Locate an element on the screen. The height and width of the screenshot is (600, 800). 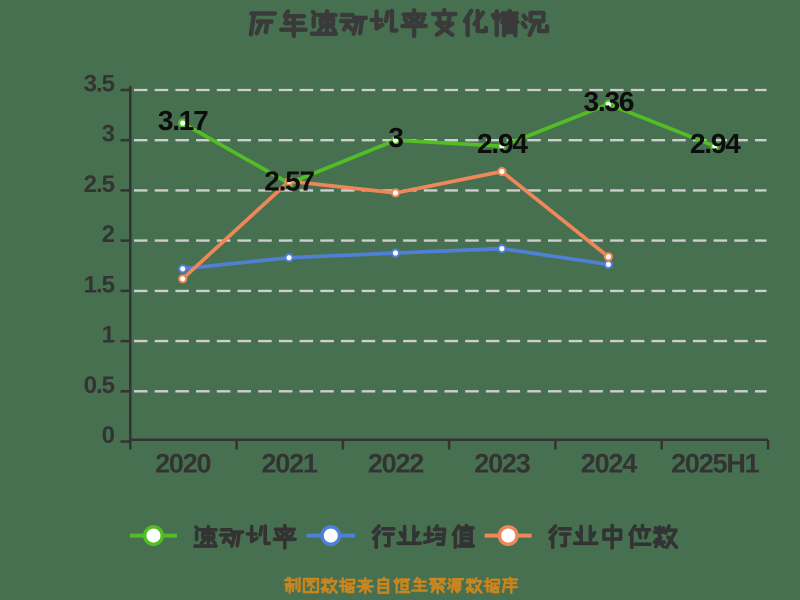
svg-text: 2024 is located at coordinates (609, 464).